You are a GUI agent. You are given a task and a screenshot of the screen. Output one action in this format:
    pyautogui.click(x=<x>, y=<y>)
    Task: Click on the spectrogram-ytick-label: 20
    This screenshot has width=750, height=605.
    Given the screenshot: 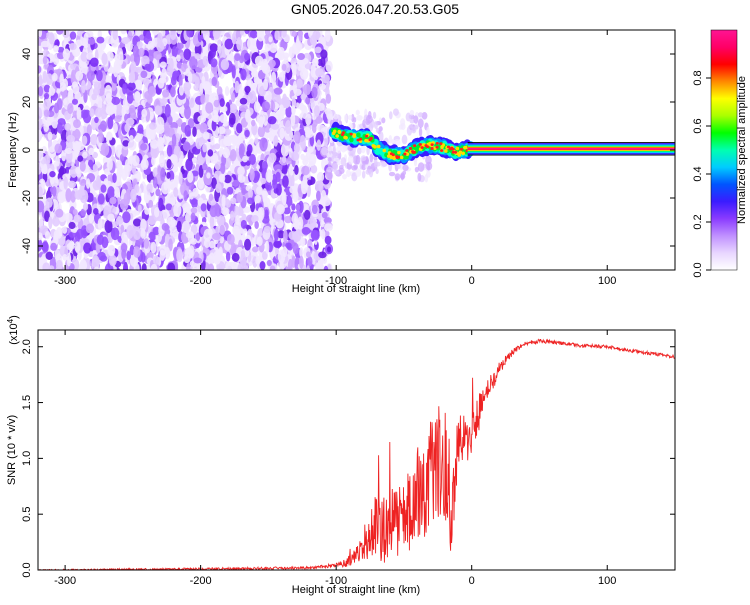 What is the action you would take?
    pyautogui.click(x=27, y=102)
    